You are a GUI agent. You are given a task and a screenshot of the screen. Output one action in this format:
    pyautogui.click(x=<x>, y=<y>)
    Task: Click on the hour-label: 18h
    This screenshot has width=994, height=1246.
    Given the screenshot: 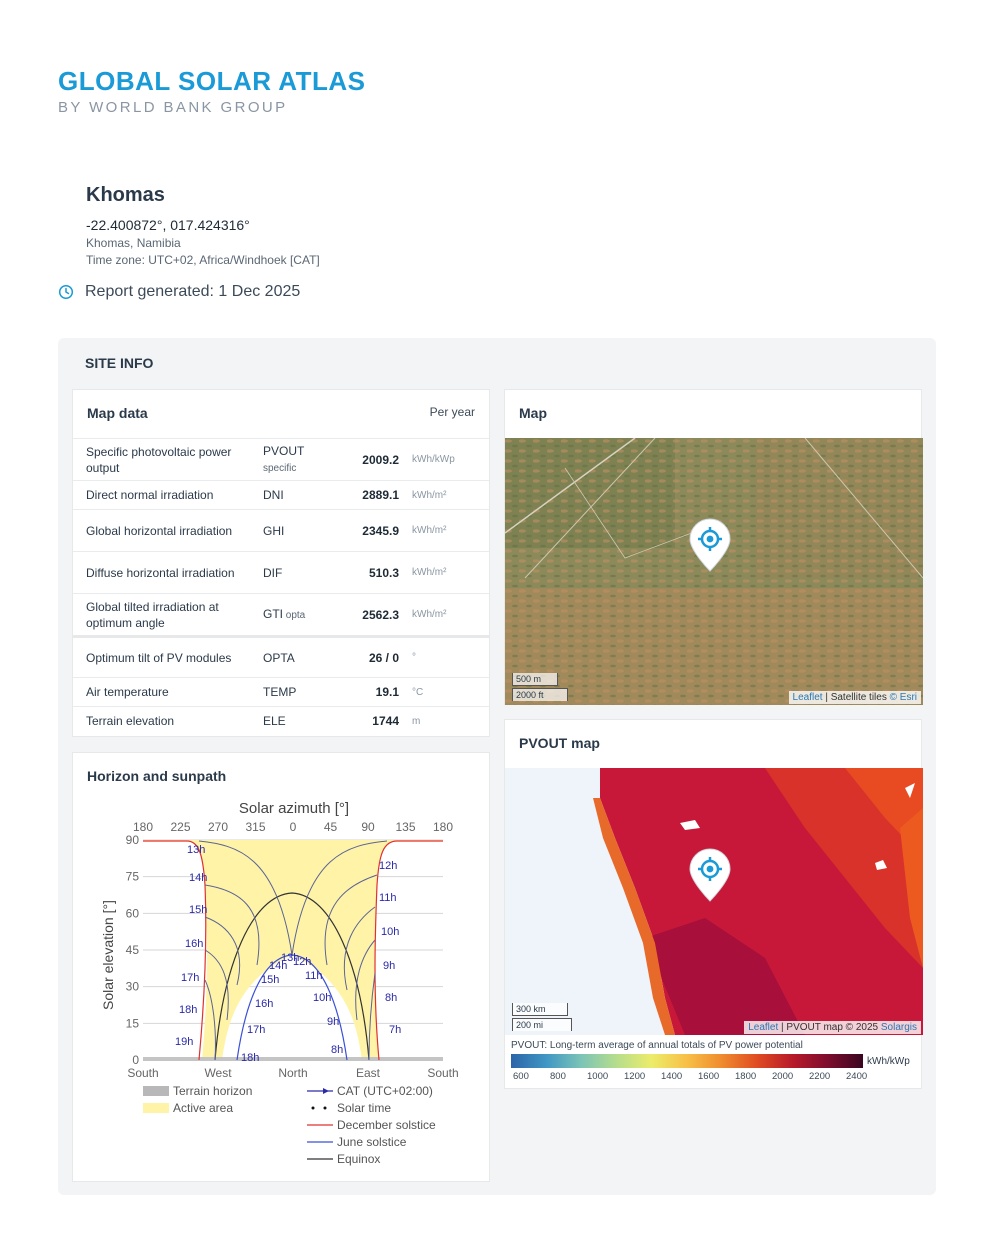 What is the action you would take?
    pyautogui.click(x=188, y=1010)
    